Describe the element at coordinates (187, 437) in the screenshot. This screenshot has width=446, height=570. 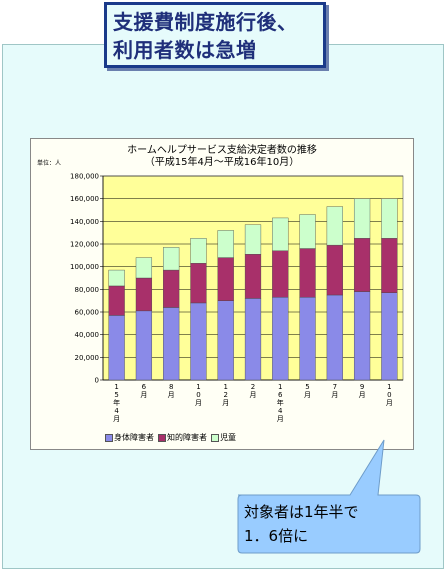
I see `legend-label-intellectual: 知的障害者` at that location.